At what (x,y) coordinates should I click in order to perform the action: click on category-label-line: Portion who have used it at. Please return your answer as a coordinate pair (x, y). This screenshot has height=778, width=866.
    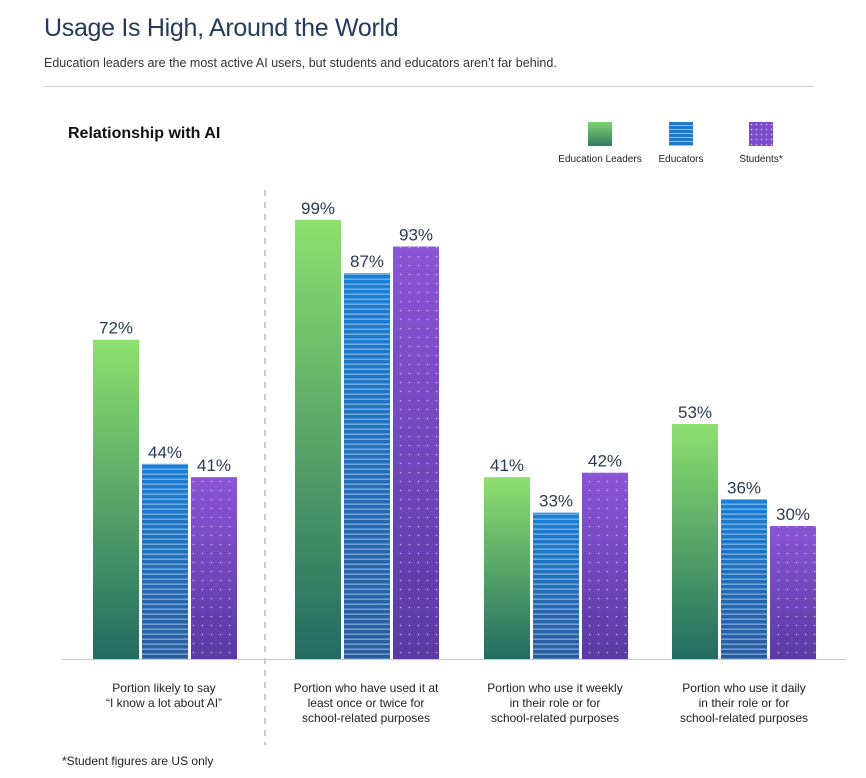
    Looking at the image, I should click on (366, 688).